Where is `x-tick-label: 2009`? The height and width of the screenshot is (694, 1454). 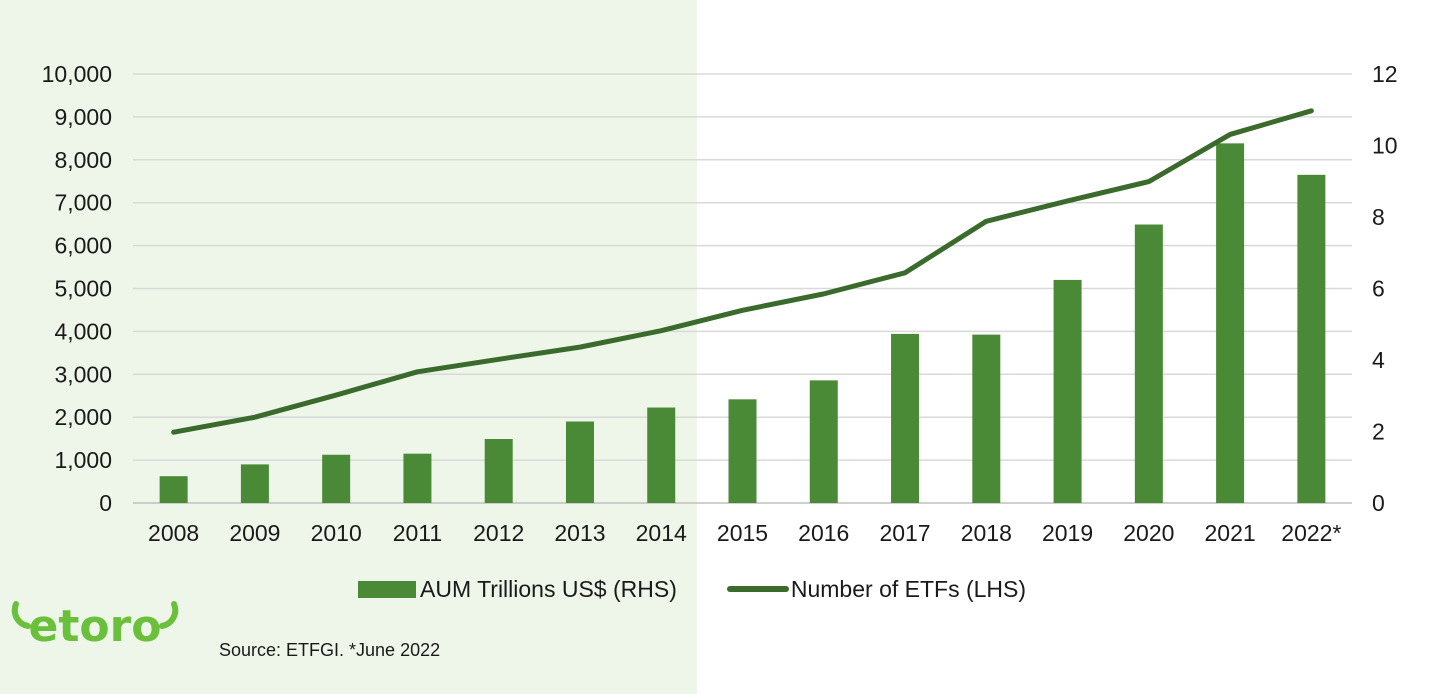 x-tick-label: 2009 is located at coordinates (254, 533).